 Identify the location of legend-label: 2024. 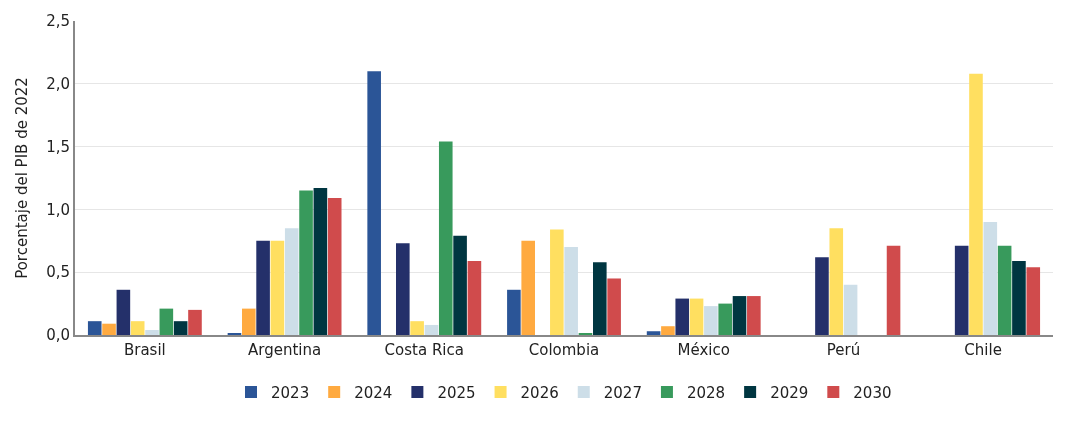
(373, 392).